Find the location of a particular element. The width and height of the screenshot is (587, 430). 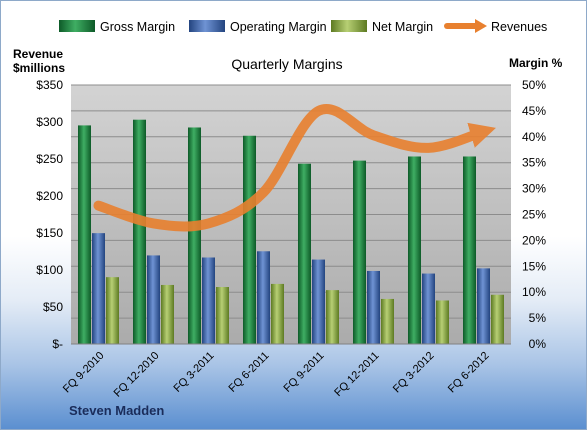

category-label: FQ 3-2011 is located at coordinates (194, 372).